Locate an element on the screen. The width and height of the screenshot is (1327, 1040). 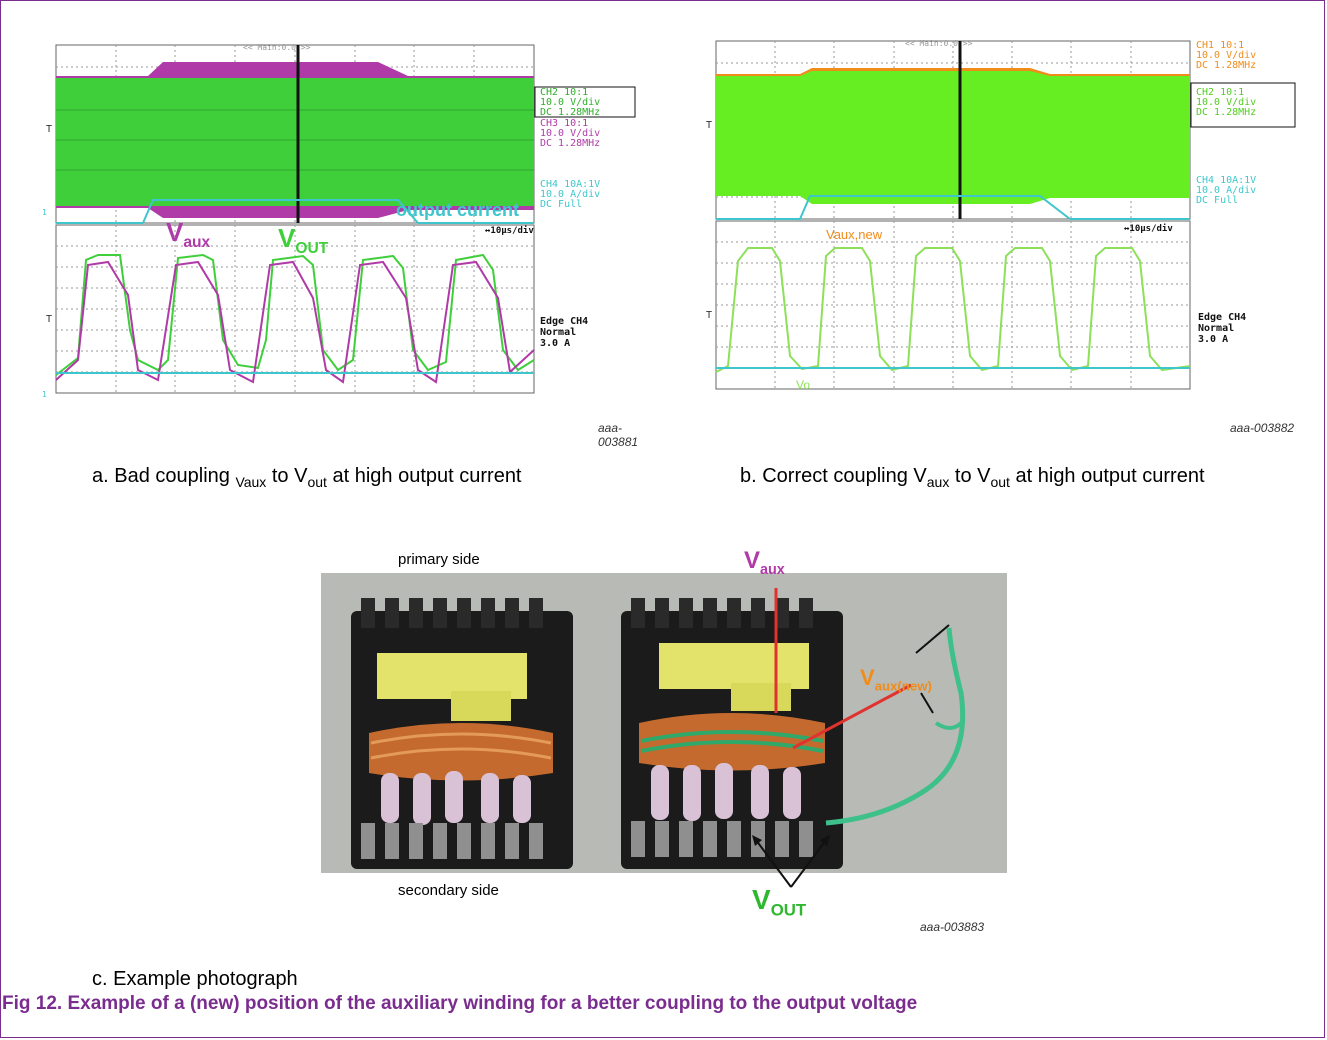
scope-a-current-trace is located at coordinates (295, 211).